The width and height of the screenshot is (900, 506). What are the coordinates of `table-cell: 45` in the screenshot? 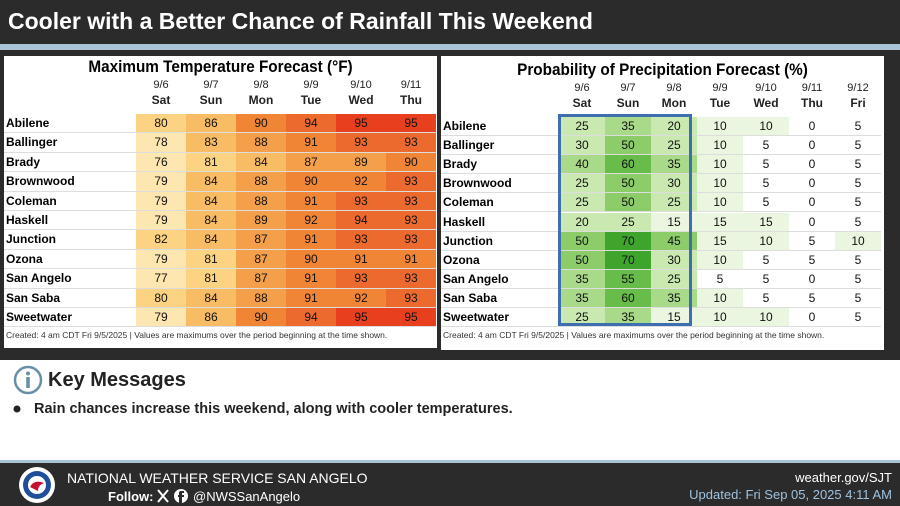 It's located at (674, 241).